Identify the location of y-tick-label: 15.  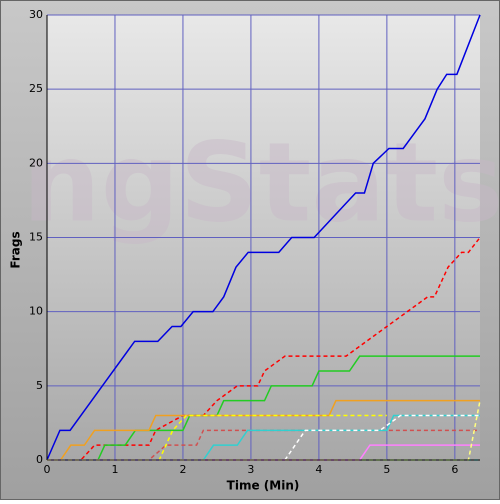
(36, 237).